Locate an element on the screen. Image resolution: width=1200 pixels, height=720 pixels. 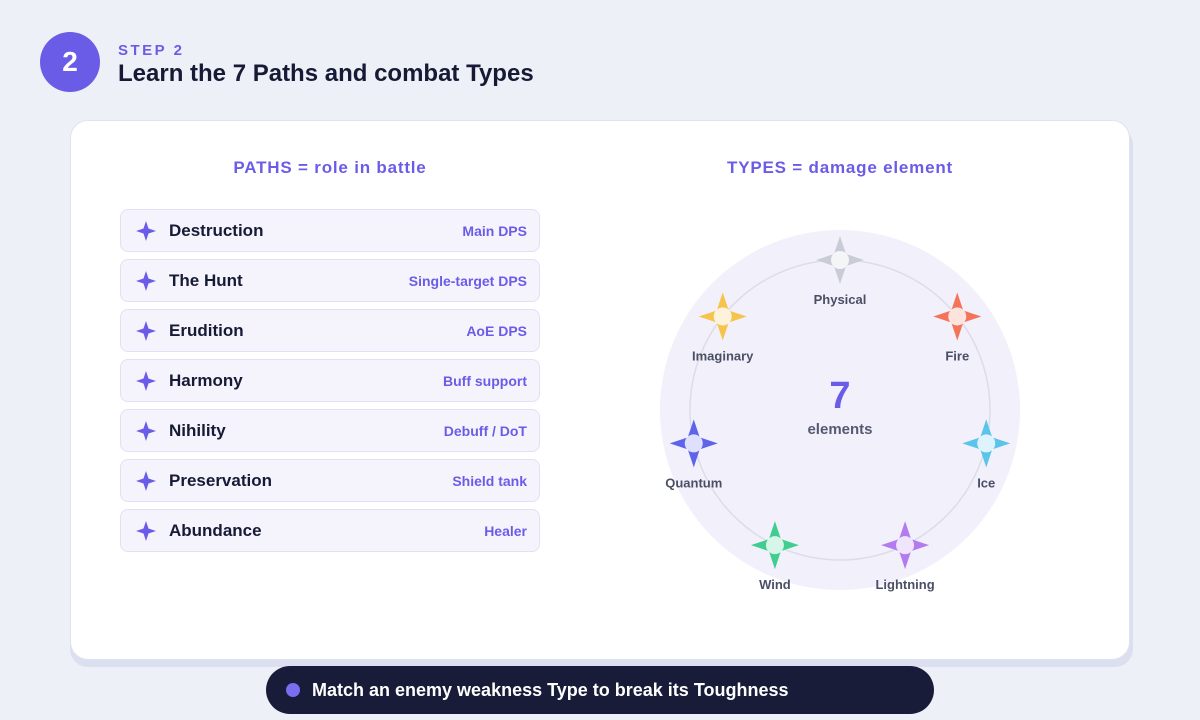
path-name: Erudition is located at coordinates (206, 330).